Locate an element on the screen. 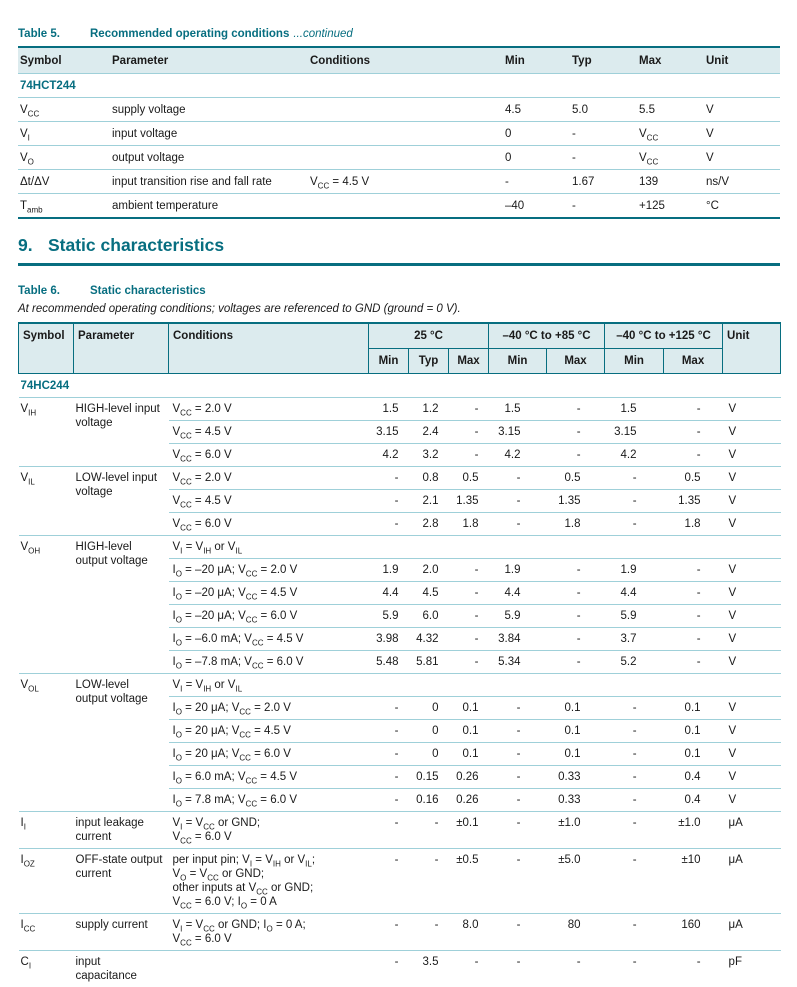 The image size is (797, 987). cell-conditions: IO = –20 μA; VCC = 6.0 V is located at coordinates (269, 616).